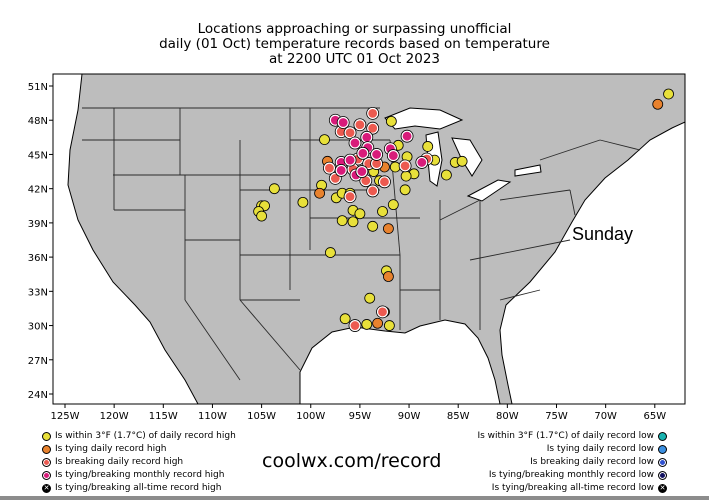 Image resolution: width=709 pixels, height=500 pixels. Describe the element at coordinates (38, 121) in the screenshot. I see `lat-tick-label: 48N` at that location.